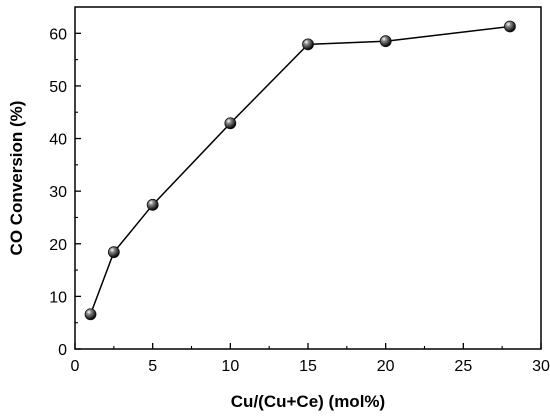 This screenshot has height=419, width=550. I want to click on y-tick-label: 0, so click(62, 350).